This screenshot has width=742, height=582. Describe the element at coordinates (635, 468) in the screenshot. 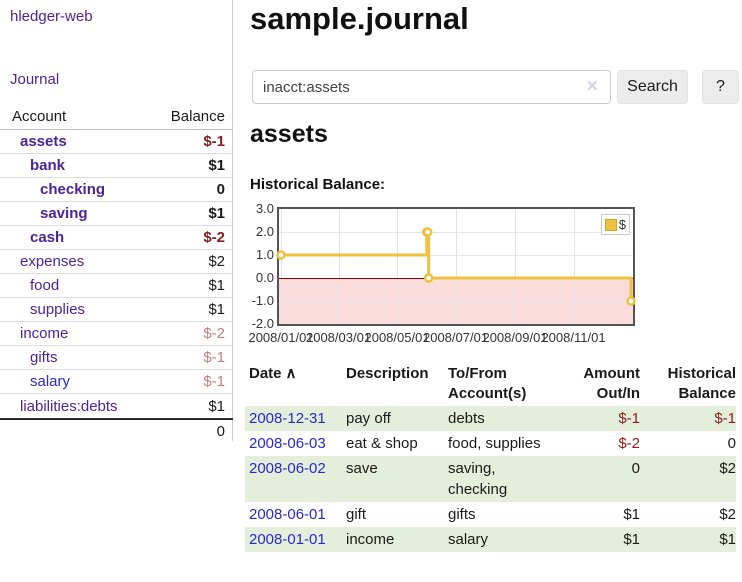

I see `register-amount: 0` at that location.